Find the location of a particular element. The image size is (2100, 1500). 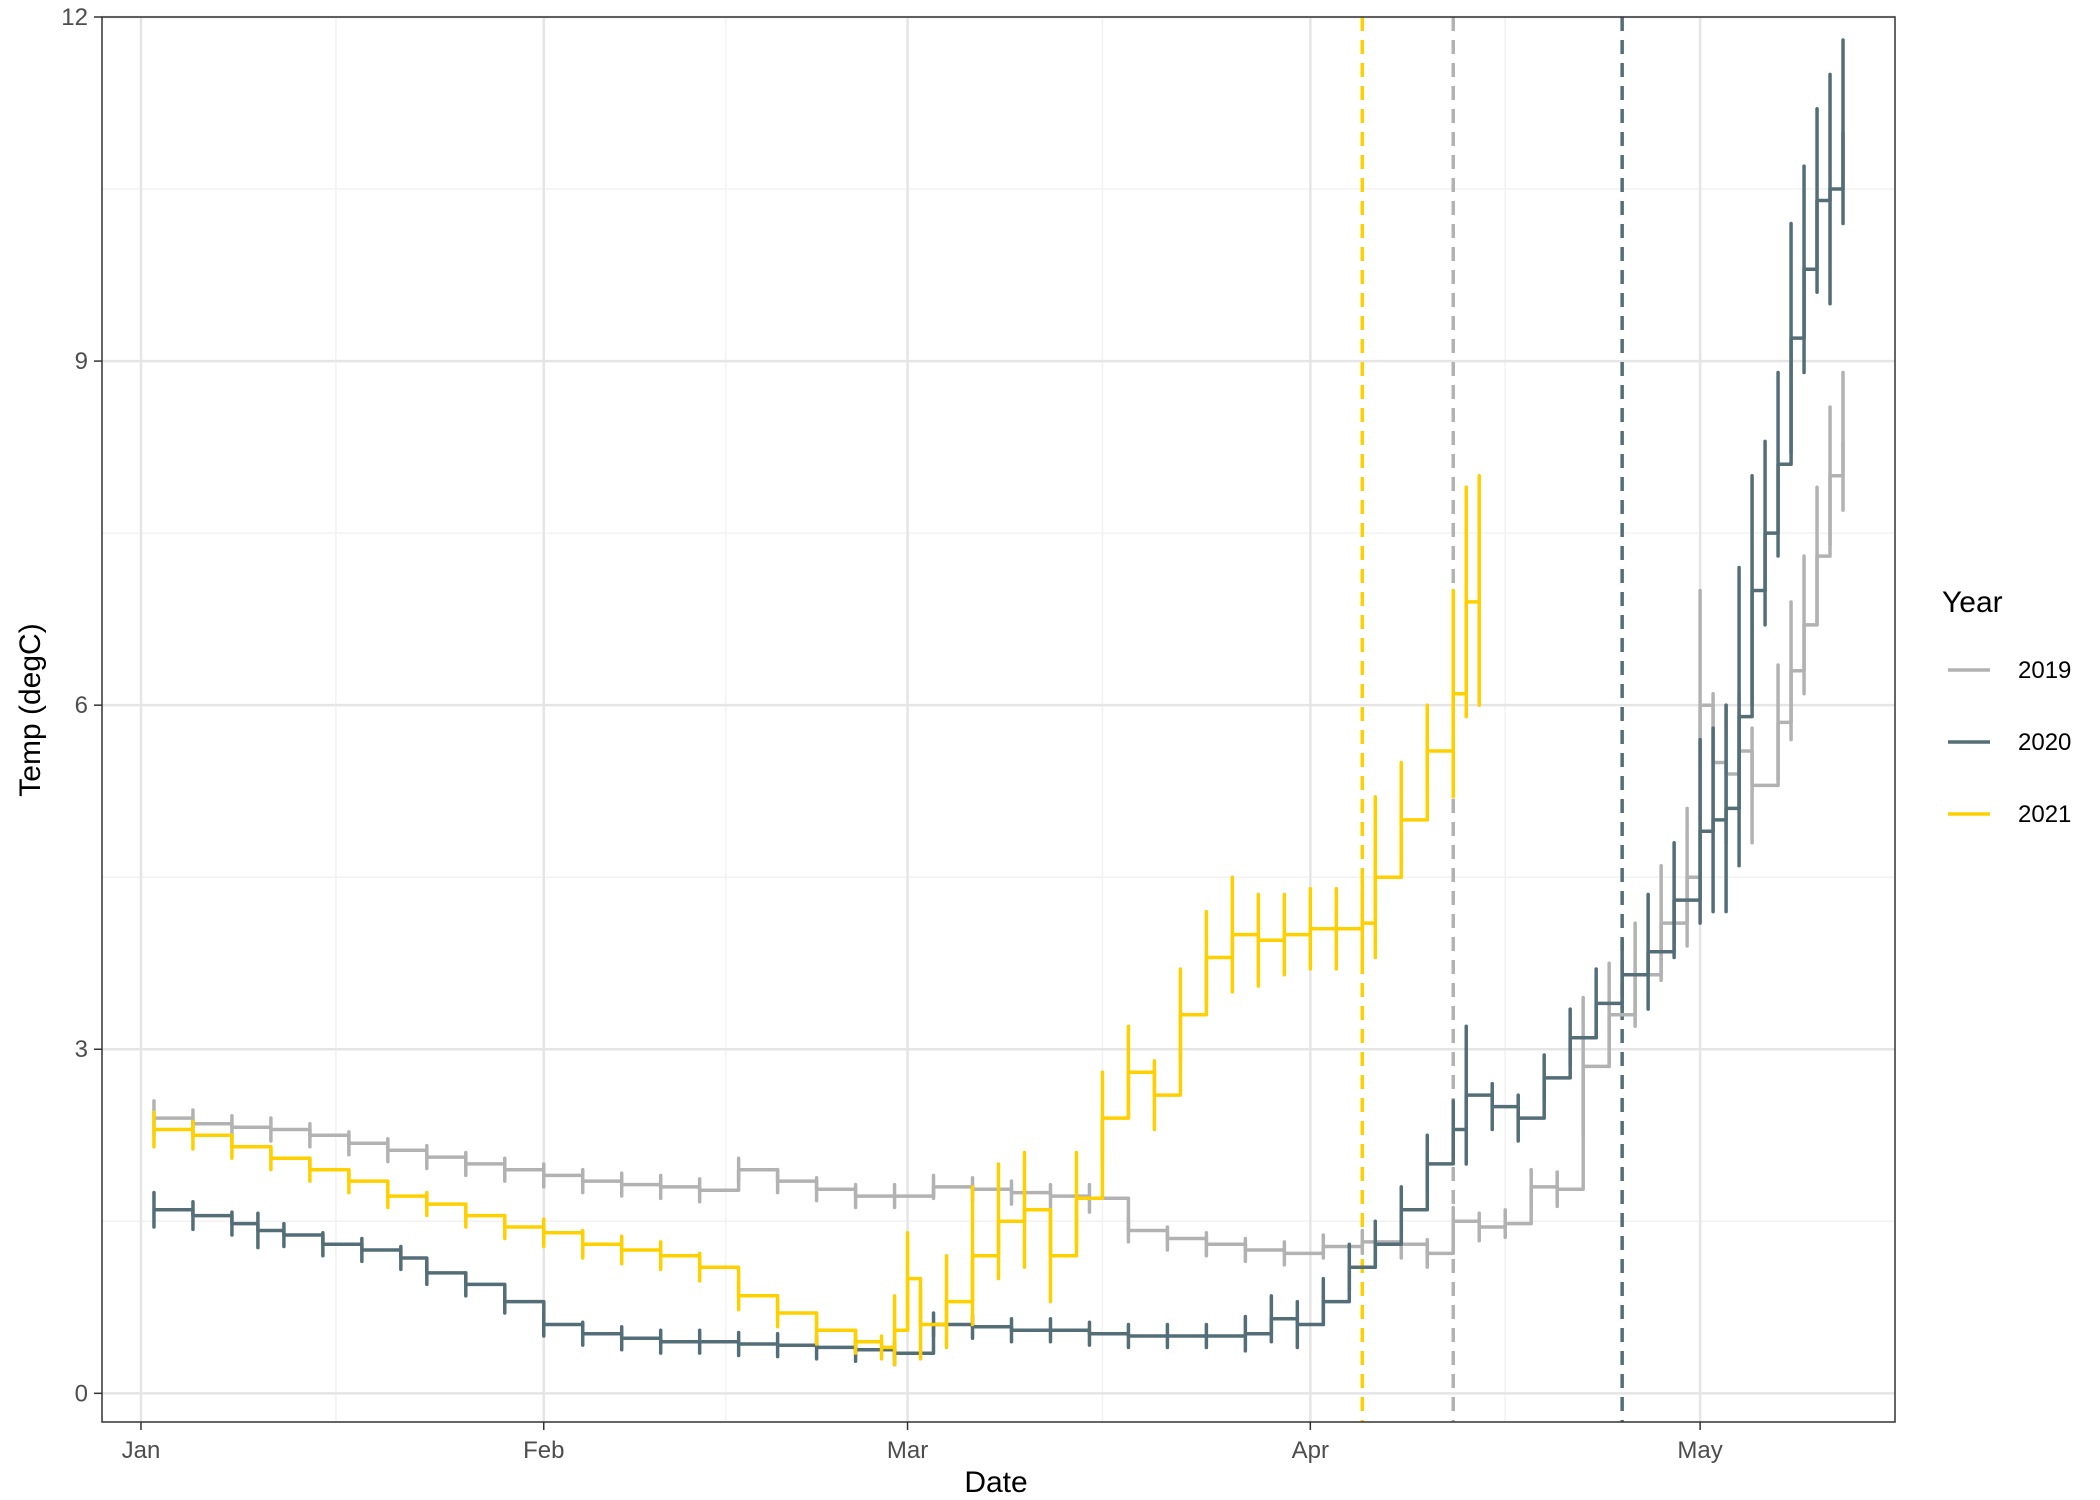

x-tick-label: May is located at coordinates (1699, 1450).